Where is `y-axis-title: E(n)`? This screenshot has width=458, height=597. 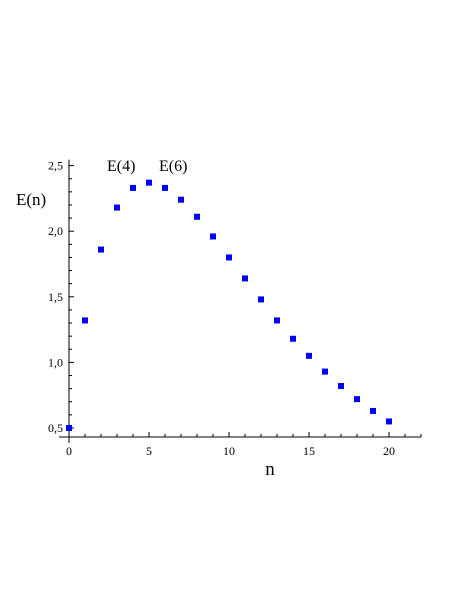 y-axis-title: E(n) is located at coordinates (31, 199).